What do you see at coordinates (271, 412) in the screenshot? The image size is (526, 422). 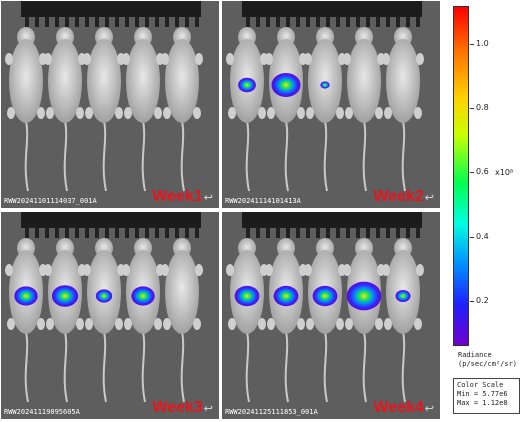 I see `file-id: RWW20241125111853_001A` at bounding box center [271, 412].